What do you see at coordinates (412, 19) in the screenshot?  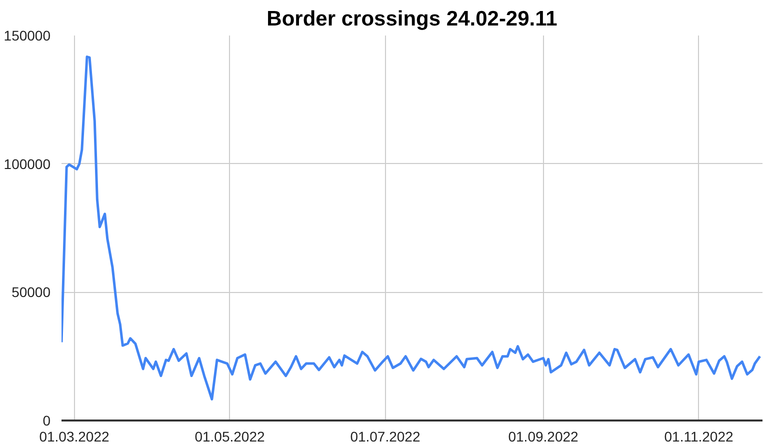 I see `chart-title: Border crossings 24.02-29.11` at bounding box center [412, 19].